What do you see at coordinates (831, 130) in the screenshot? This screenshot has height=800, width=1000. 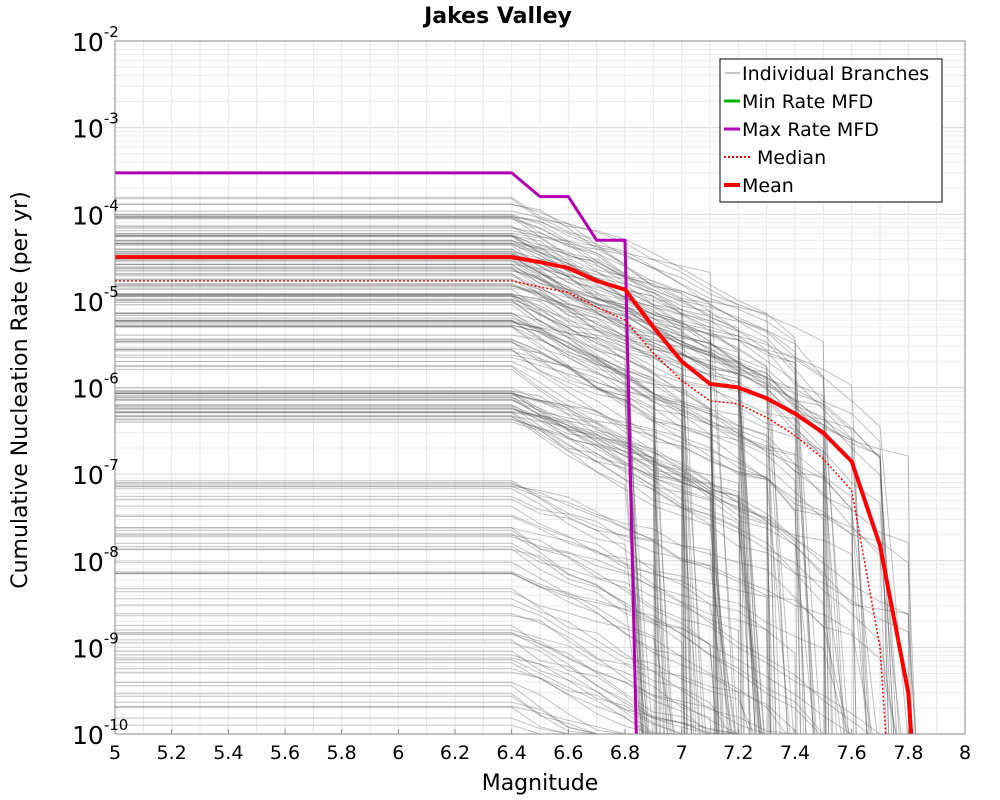 I see `legend-box` at bounding box center [831, 130].